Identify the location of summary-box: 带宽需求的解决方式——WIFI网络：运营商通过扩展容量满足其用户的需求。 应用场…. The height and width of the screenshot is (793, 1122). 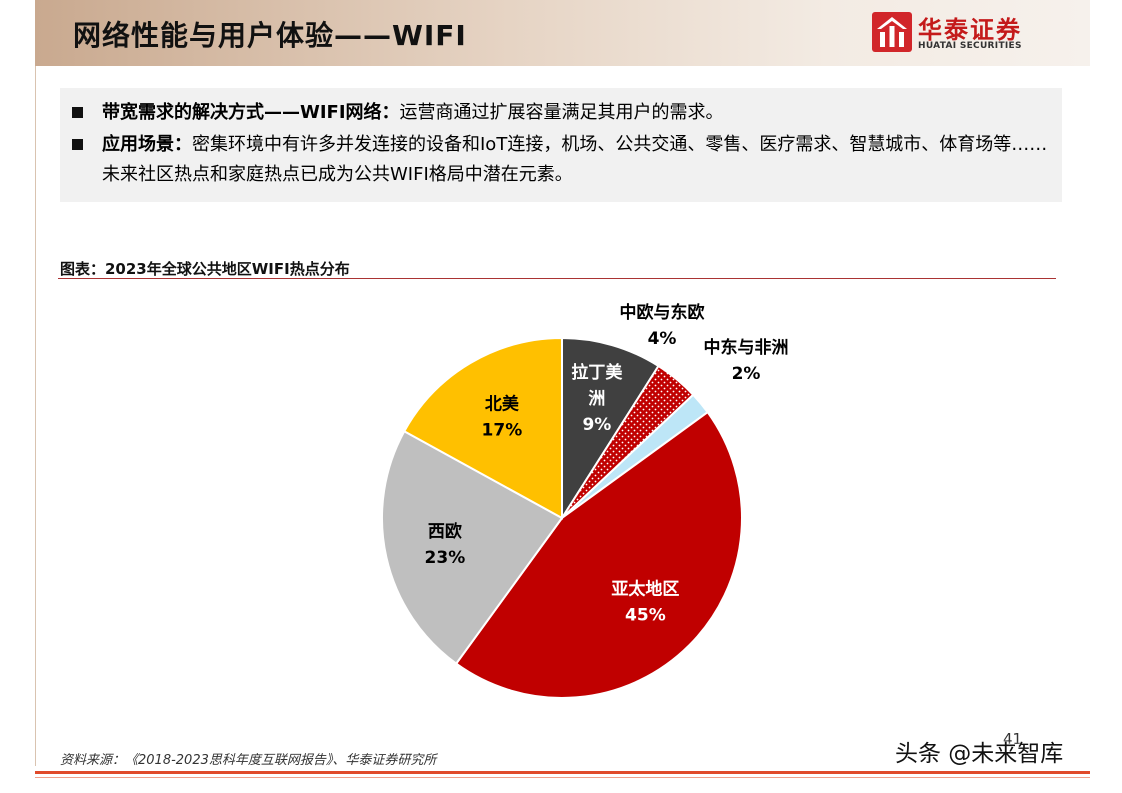
(561, 145).